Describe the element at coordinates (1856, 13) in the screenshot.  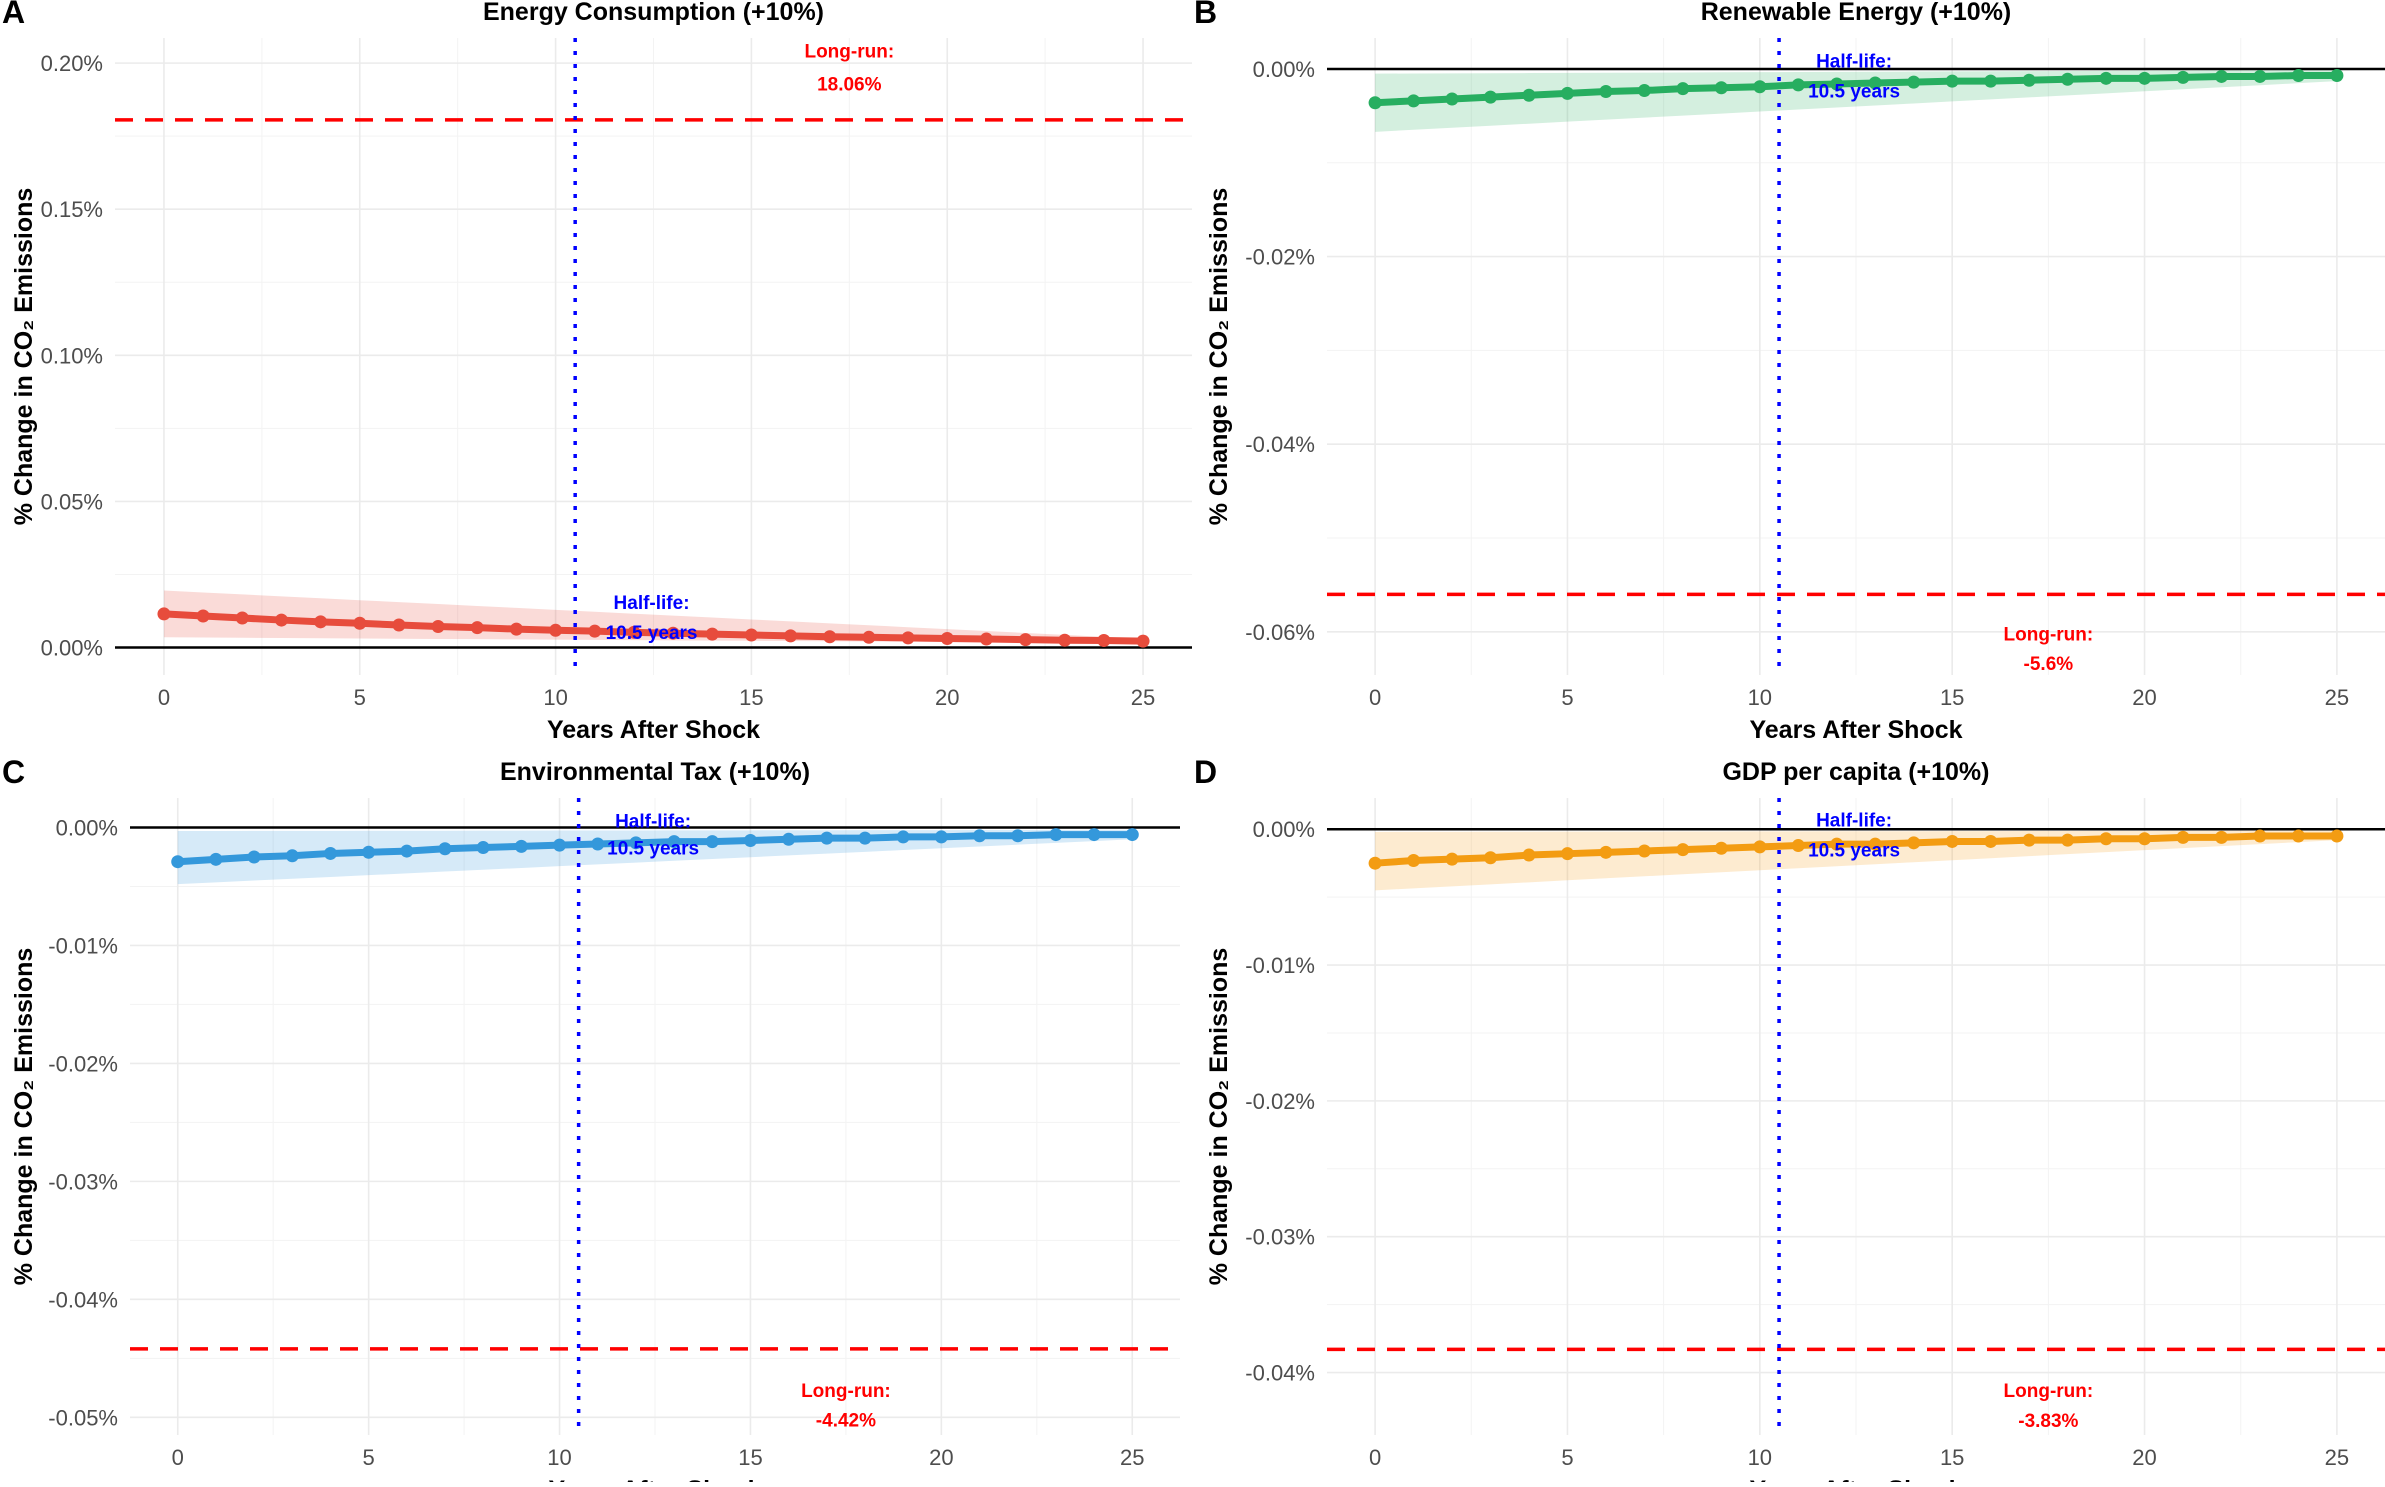
I see `panel-title: Renewable Energy (+10%)` at that location.